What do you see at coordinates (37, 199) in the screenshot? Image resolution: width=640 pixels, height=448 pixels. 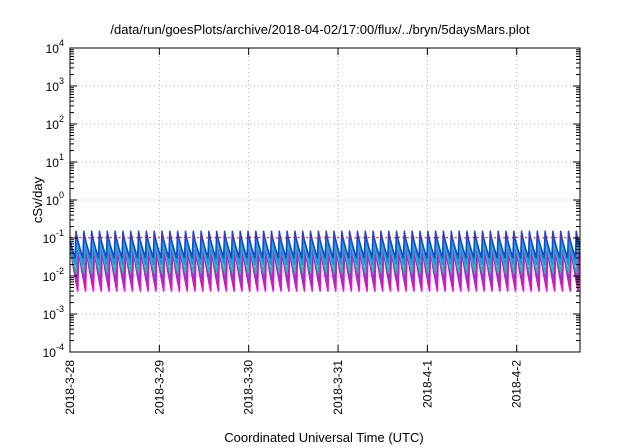 I see `y-axis-title: cSv/day` at bounding box center [37, 199].